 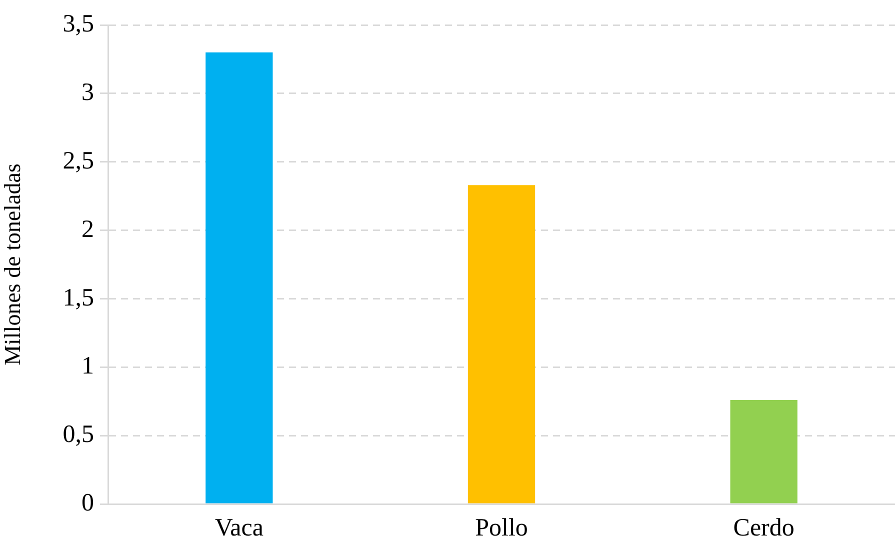 What do you see at coordinates (88, 92) in the screenshot?
I see `y-tick-label: 3` at bounding box center [88, 92].